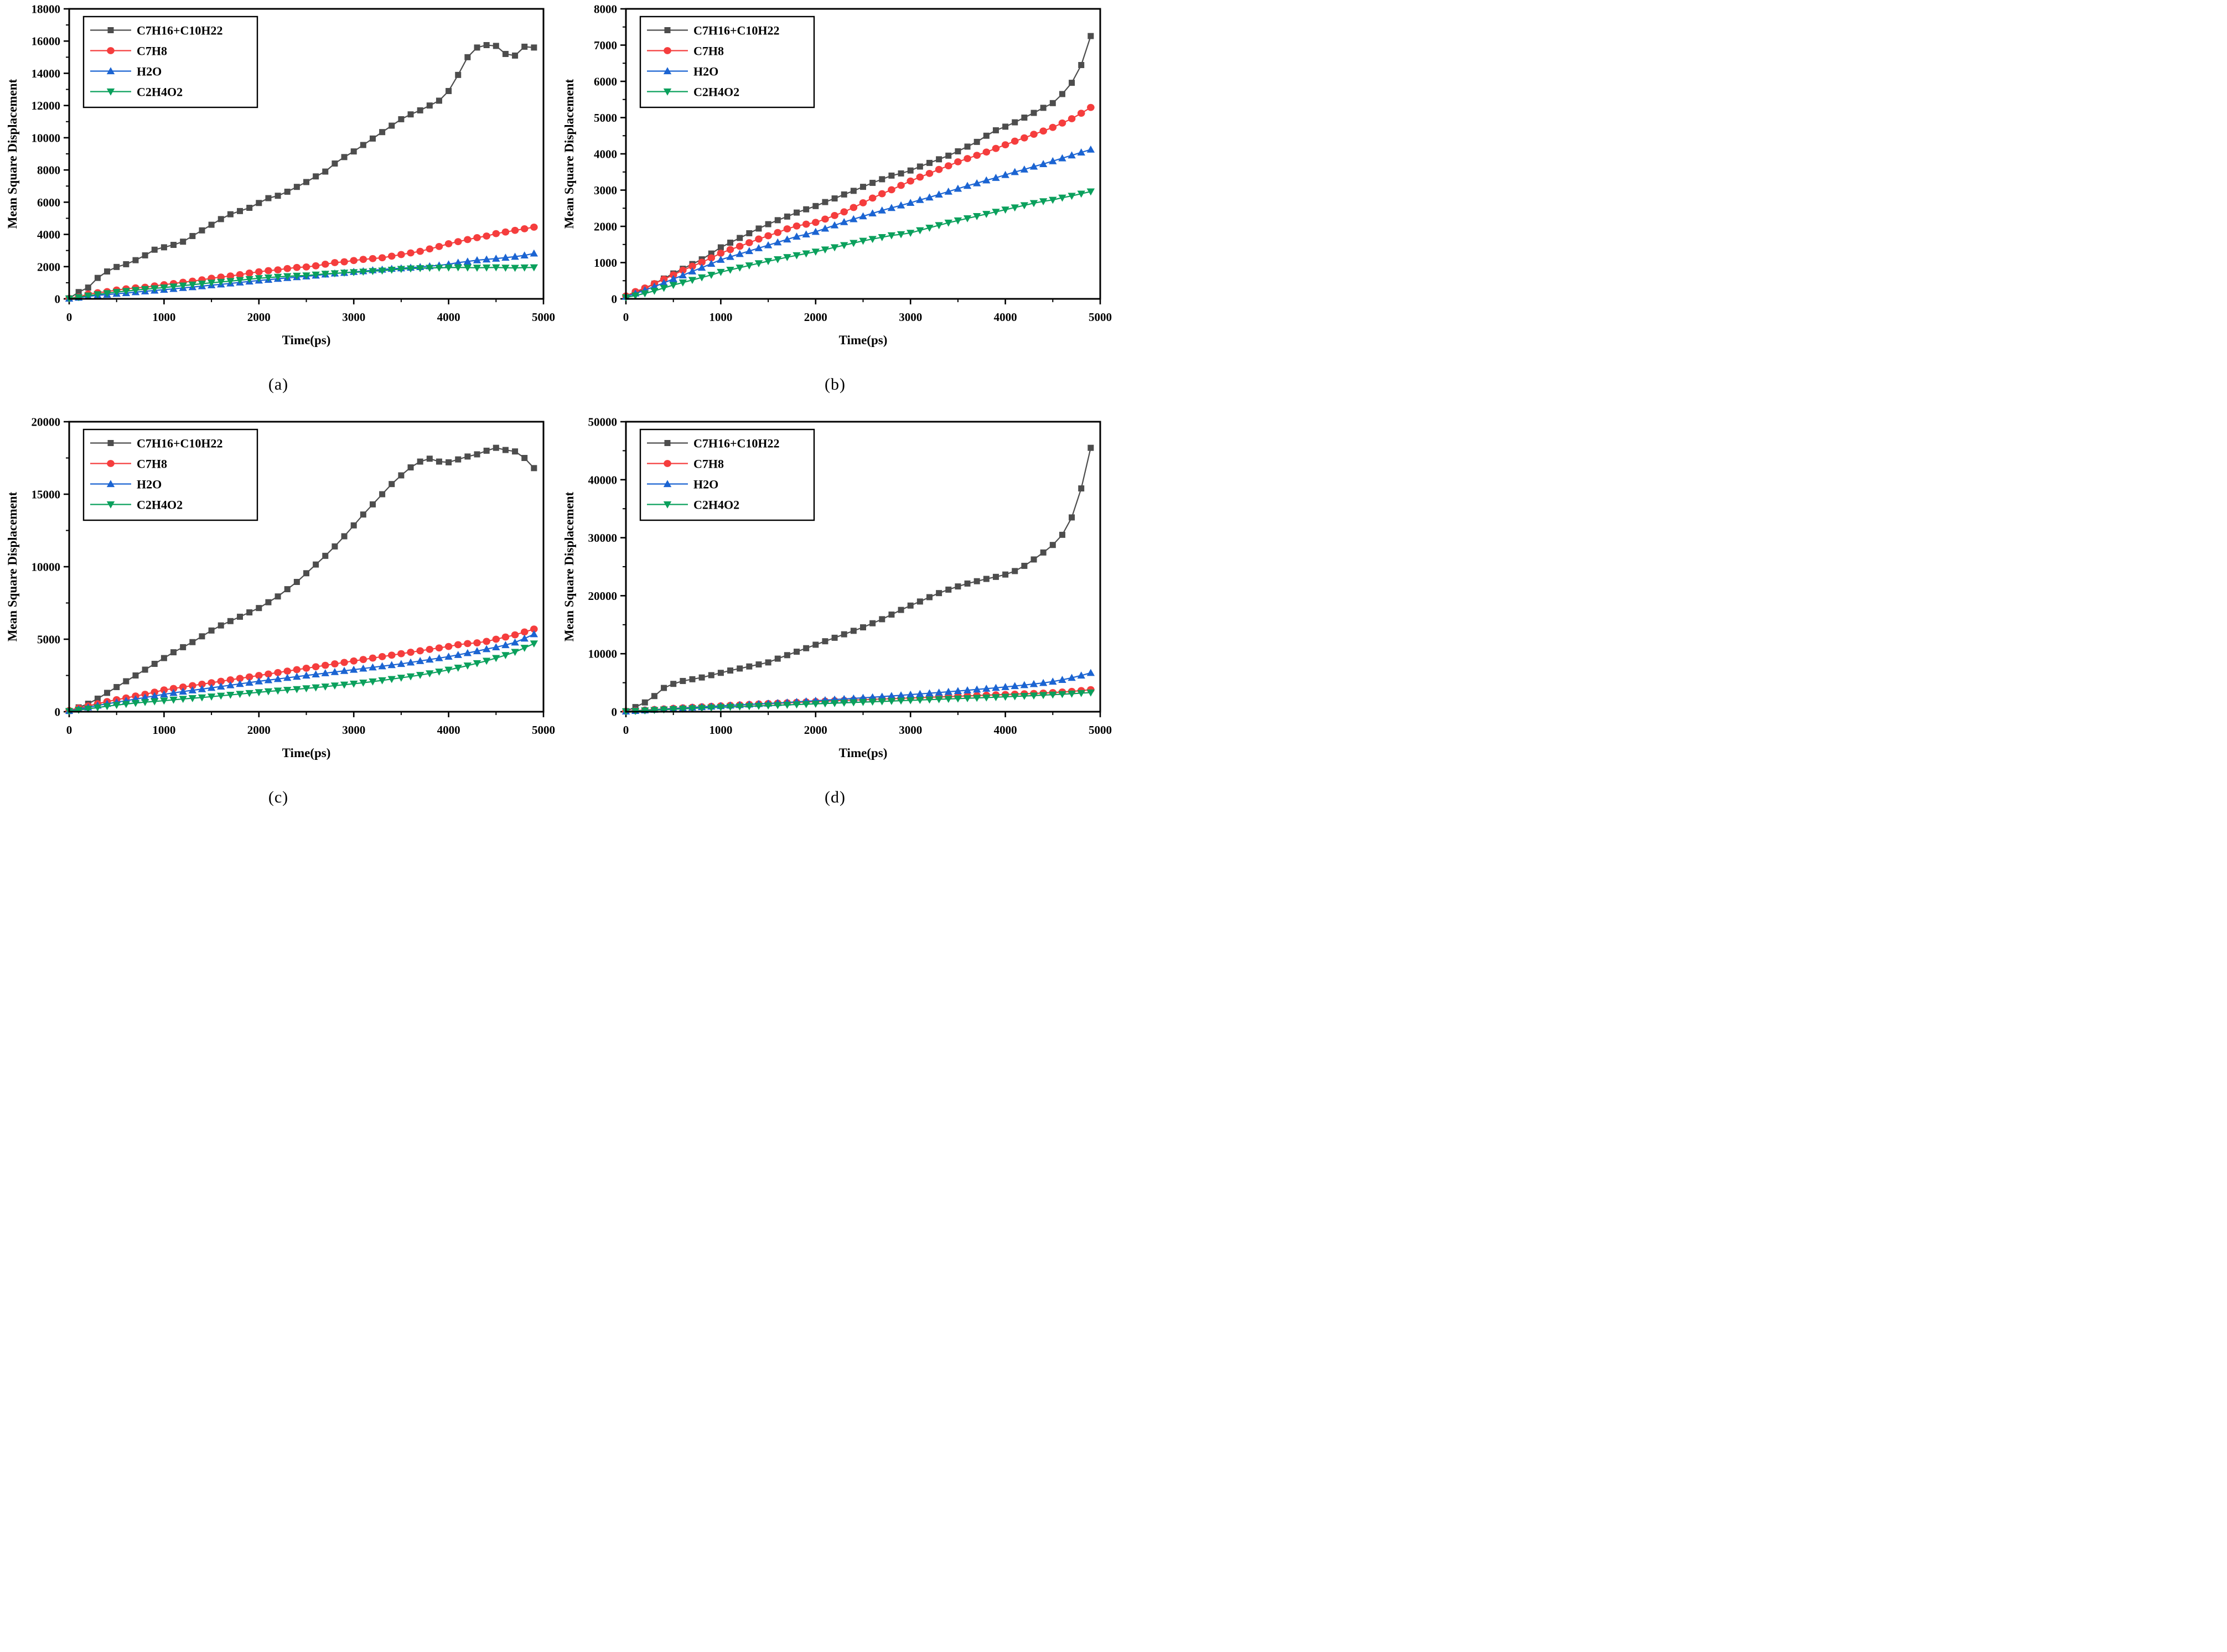  I want to click on x-tick-label: 5000, so click(543, 317).